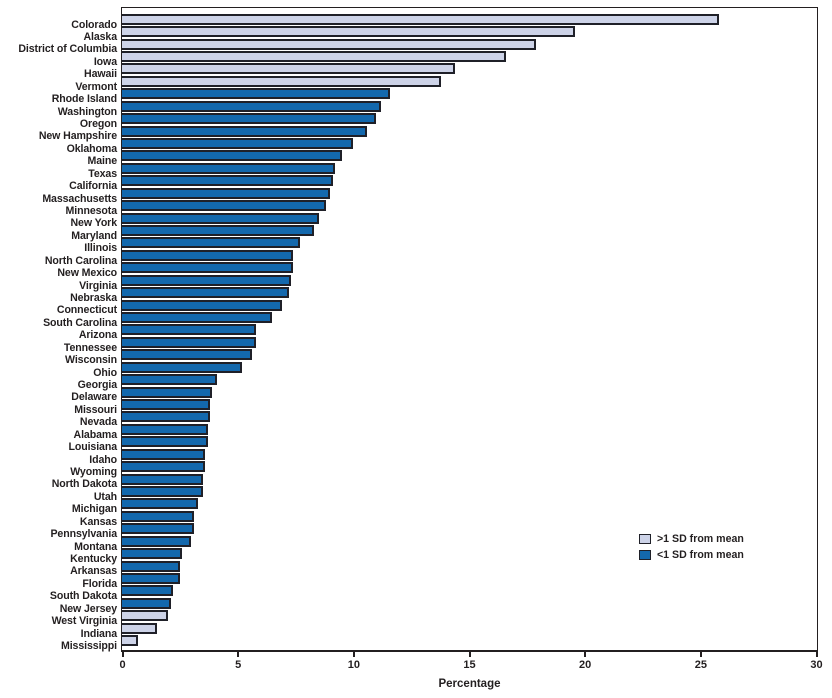 This screenshot has height=698, width=832. I want to click on y-axis-label: Maryland, so click(94, 235).